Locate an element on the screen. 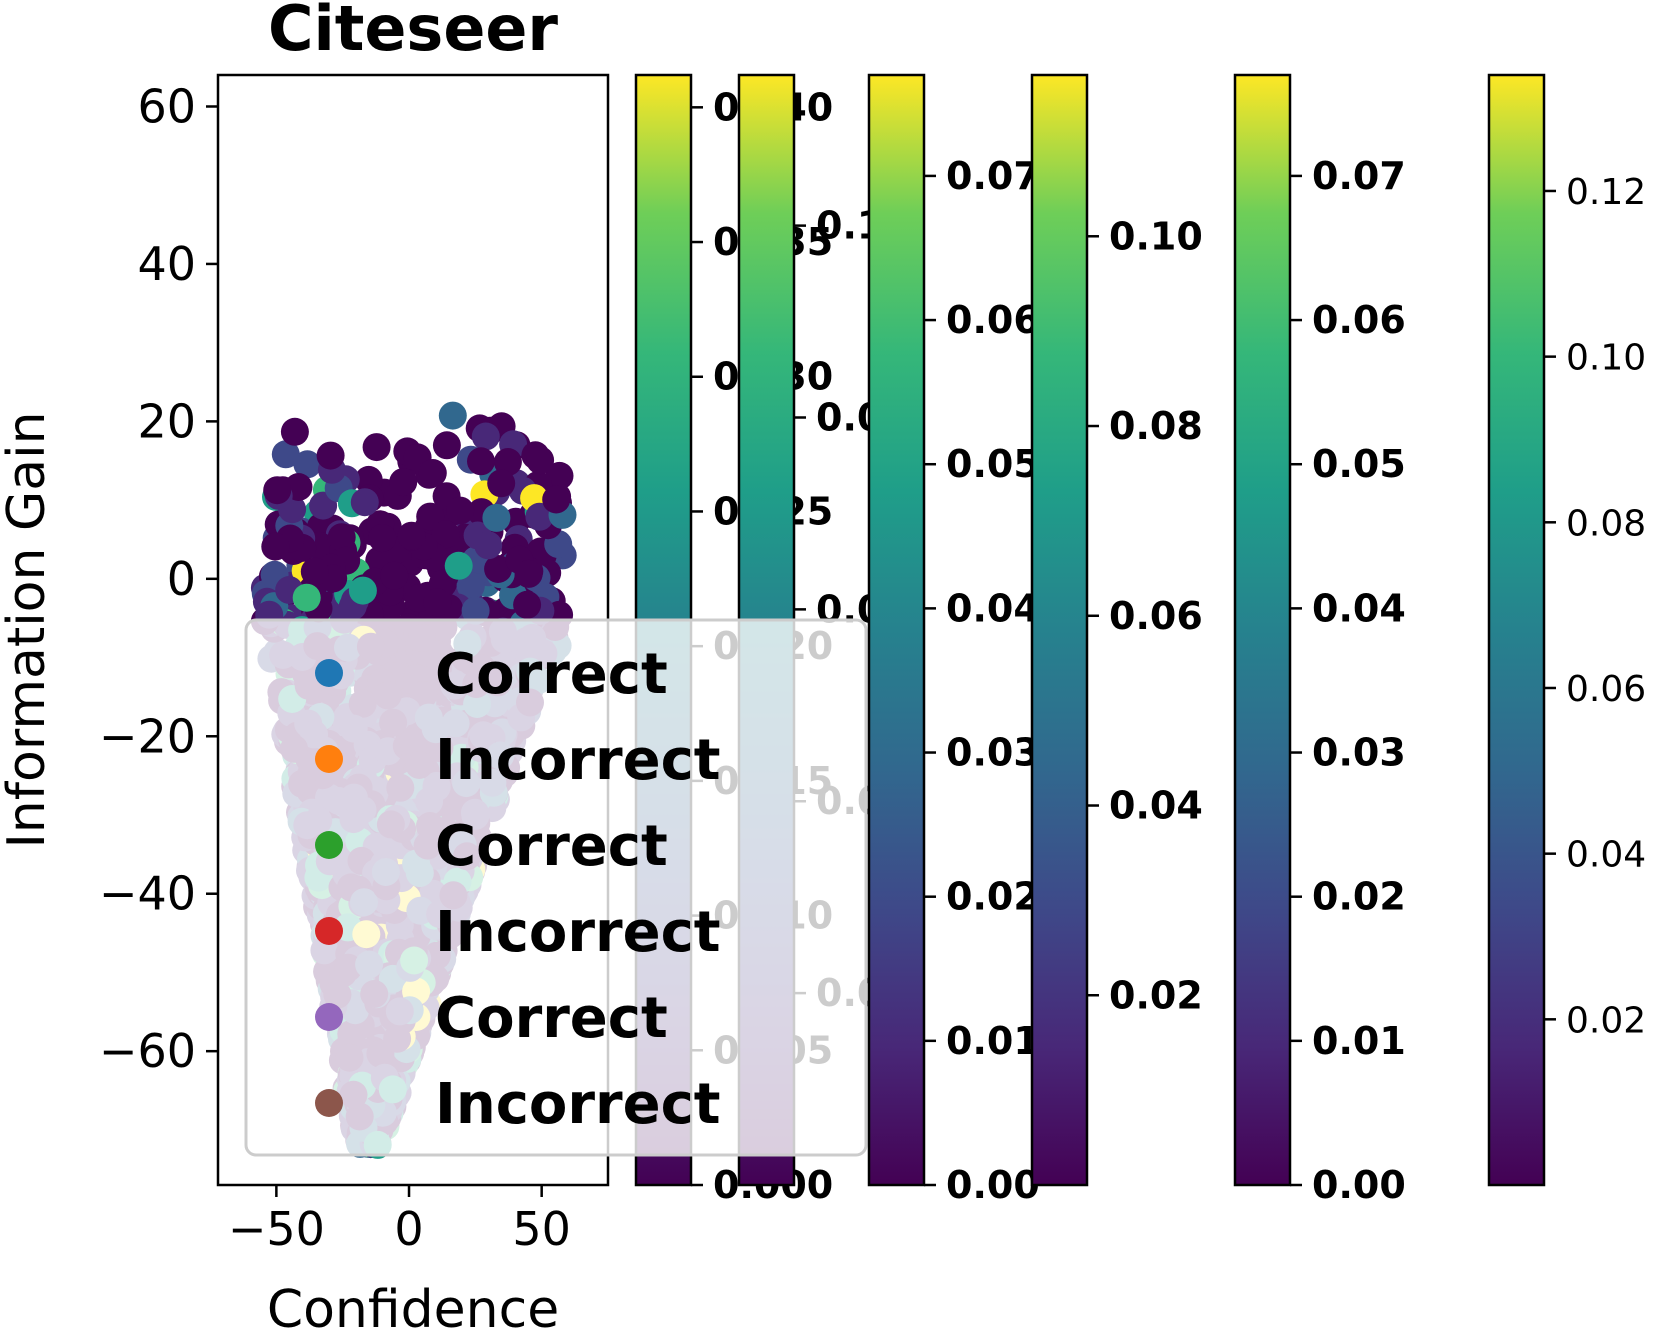  y-tick-label-6: 60 is located at coordinates (166, 106).